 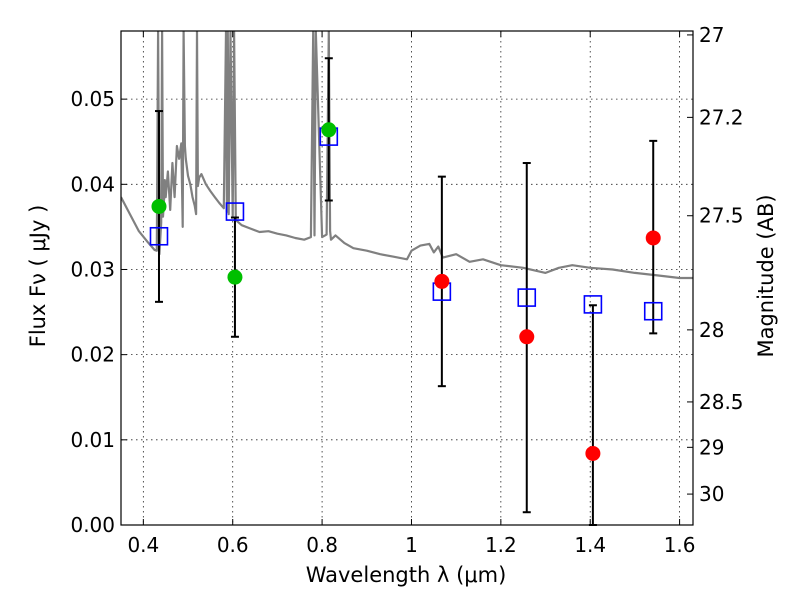 I want to click on x-axis-label: Wavelength λ (μm), so click(x=406, y=575).